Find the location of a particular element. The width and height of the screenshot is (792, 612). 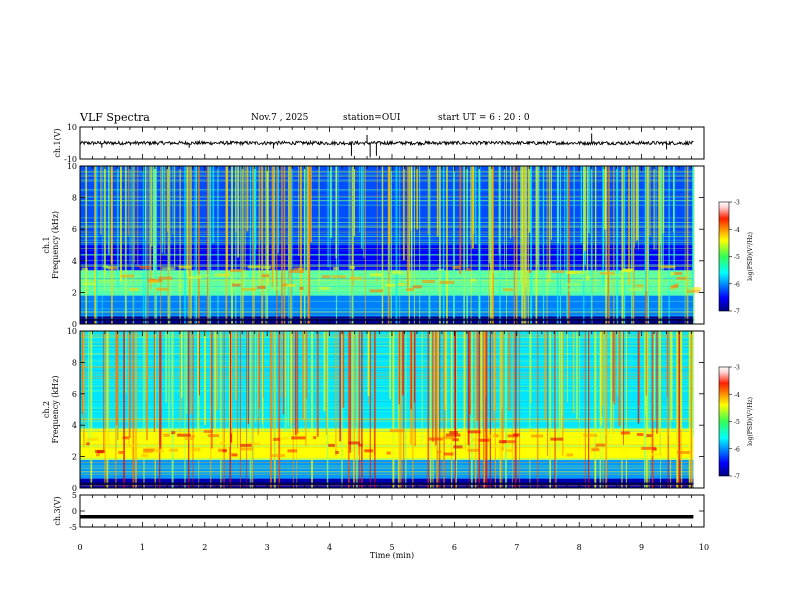

y-axis-label-2-a: ch.2 is located at coordinates (46, 409).